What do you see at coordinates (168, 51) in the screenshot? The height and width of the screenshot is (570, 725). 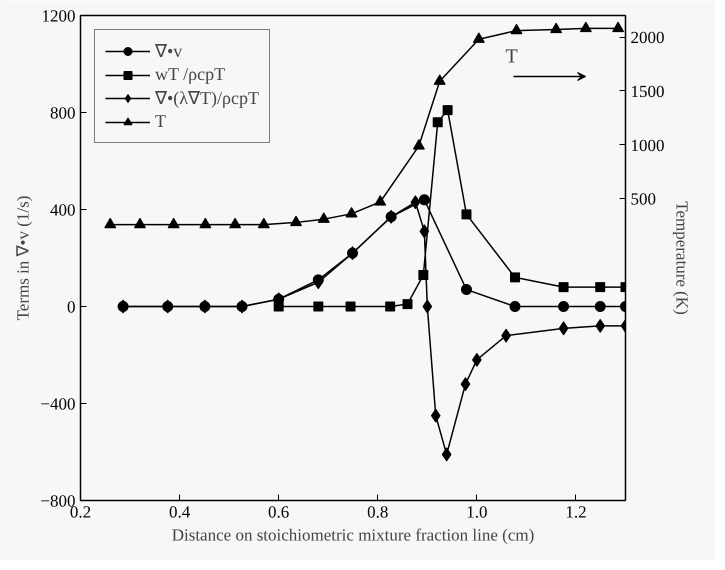 I see `legend-label: ∇•v` at bounding box center [168, 51].